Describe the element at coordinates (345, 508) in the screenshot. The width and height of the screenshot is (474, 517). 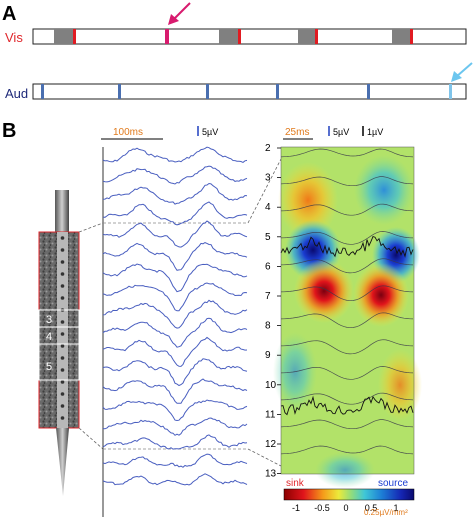
I see `colorbar-tick-label: 0` at that location.